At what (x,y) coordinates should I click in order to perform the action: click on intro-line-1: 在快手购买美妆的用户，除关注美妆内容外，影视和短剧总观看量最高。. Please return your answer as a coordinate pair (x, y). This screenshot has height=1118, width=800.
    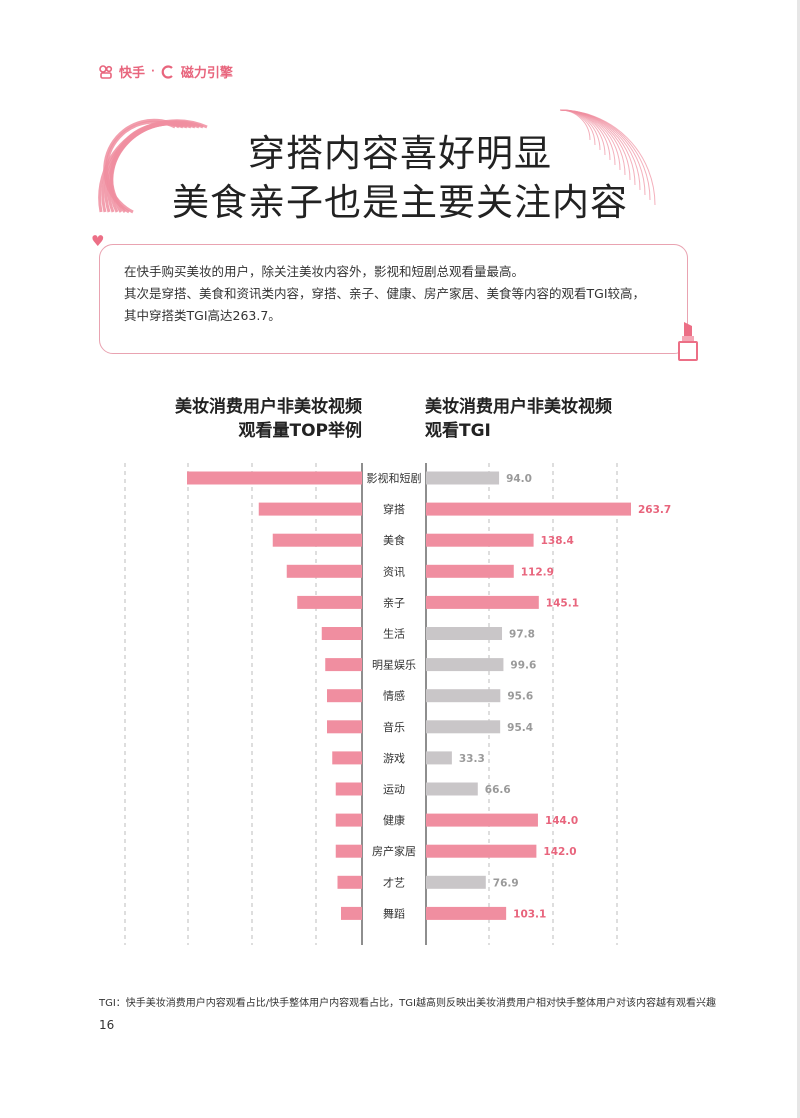
    Looking at the image, I should click on (324, 271).